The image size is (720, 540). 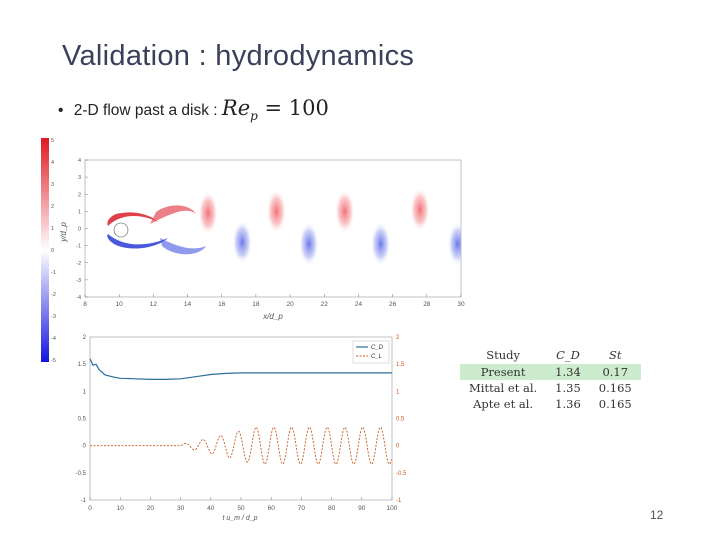 I want to click on heatmap-y-ticks: 4 3 2 1 0 -1 -2 -3 -4, so click(x=82, y=229).